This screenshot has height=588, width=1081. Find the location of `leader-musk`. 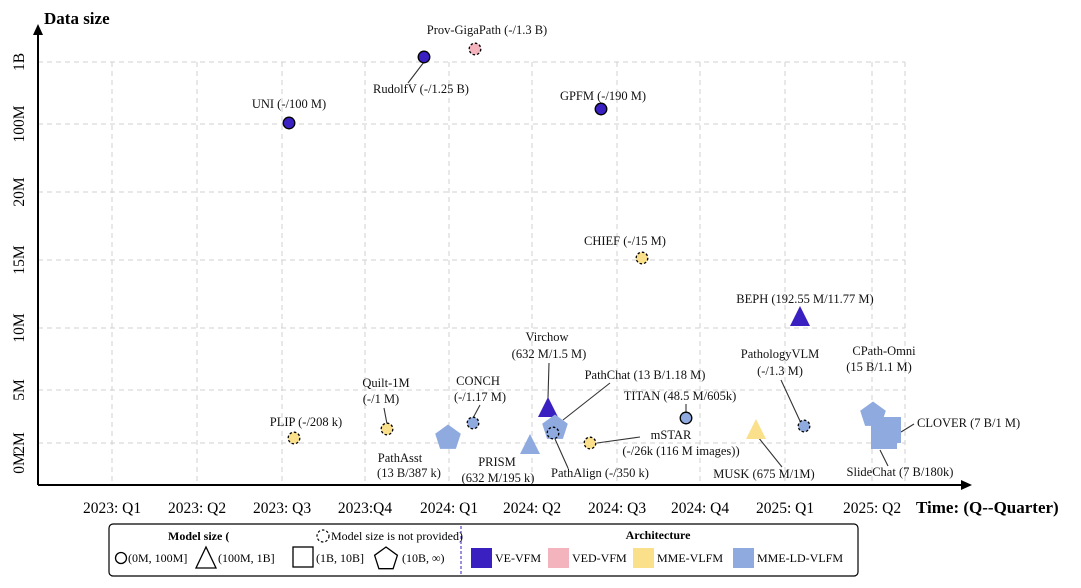

leader-musk is located at coordinates (770, 452).